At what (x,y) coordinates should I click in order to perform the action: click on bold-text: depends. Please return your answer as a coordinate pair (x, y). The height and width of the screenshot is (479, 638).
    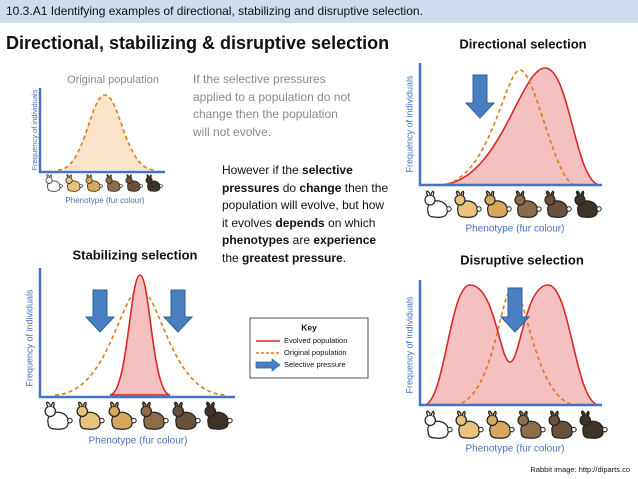
    Looking at the image, I should click on (300, 222).